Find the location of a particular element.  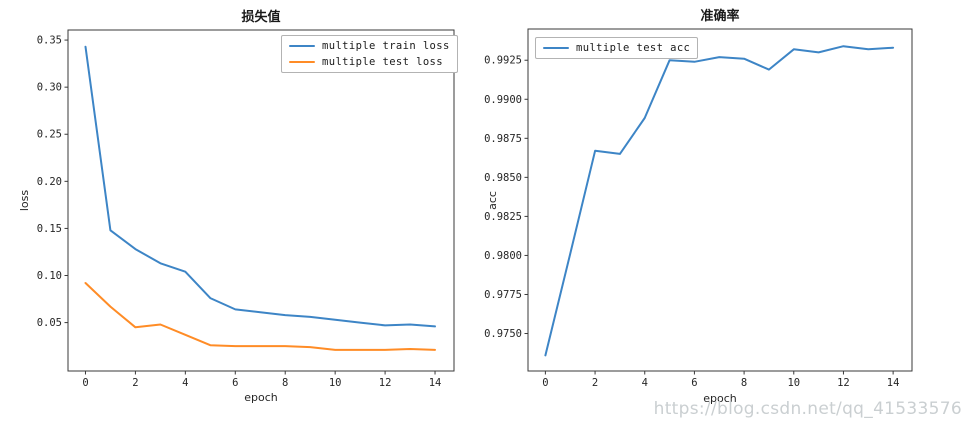

test-acc-legend-label: multiple test acc is located at coordinates (633, 48).